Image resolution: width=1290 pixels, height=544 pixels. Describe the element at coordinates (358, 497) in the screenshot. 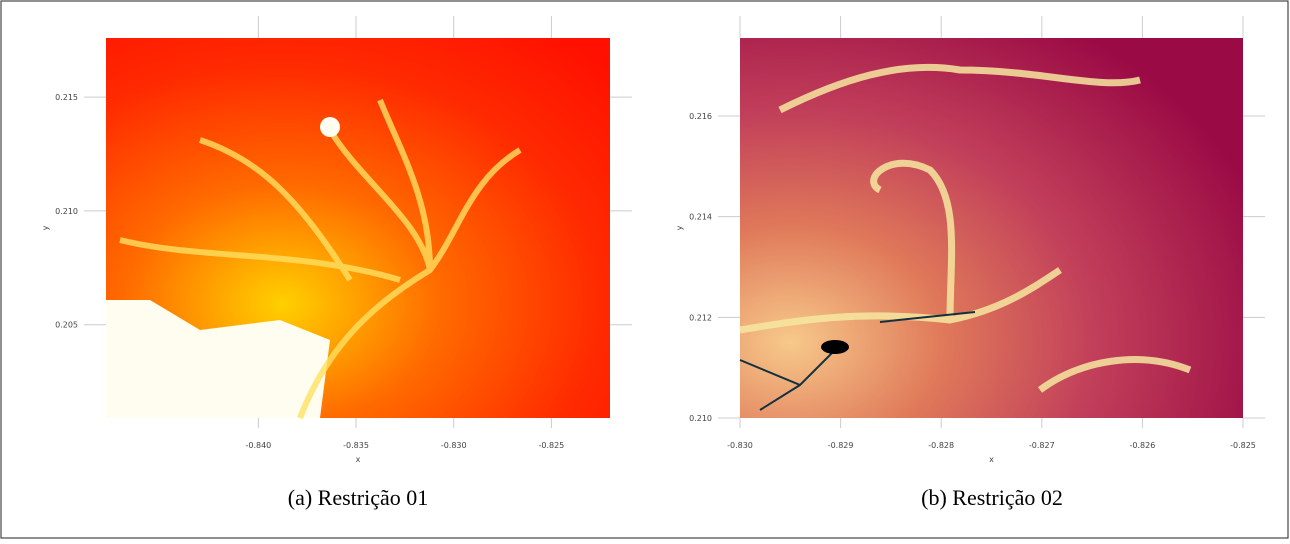

I see `caption: (a) Restrição 01` at that location.